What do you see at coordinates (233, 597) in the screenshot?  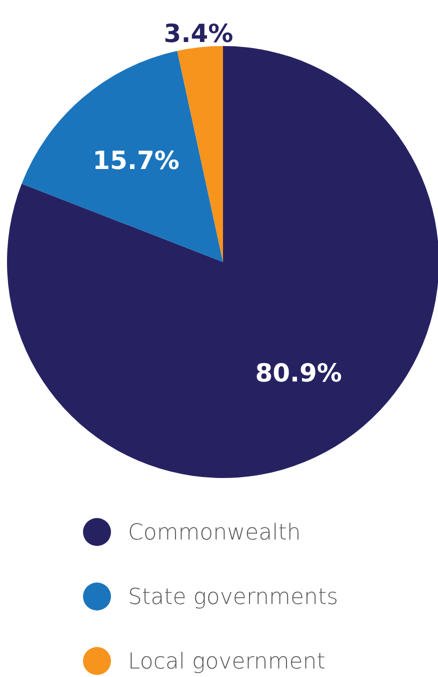 I see `legend-label: State governments` at bounding box center [233, 597].